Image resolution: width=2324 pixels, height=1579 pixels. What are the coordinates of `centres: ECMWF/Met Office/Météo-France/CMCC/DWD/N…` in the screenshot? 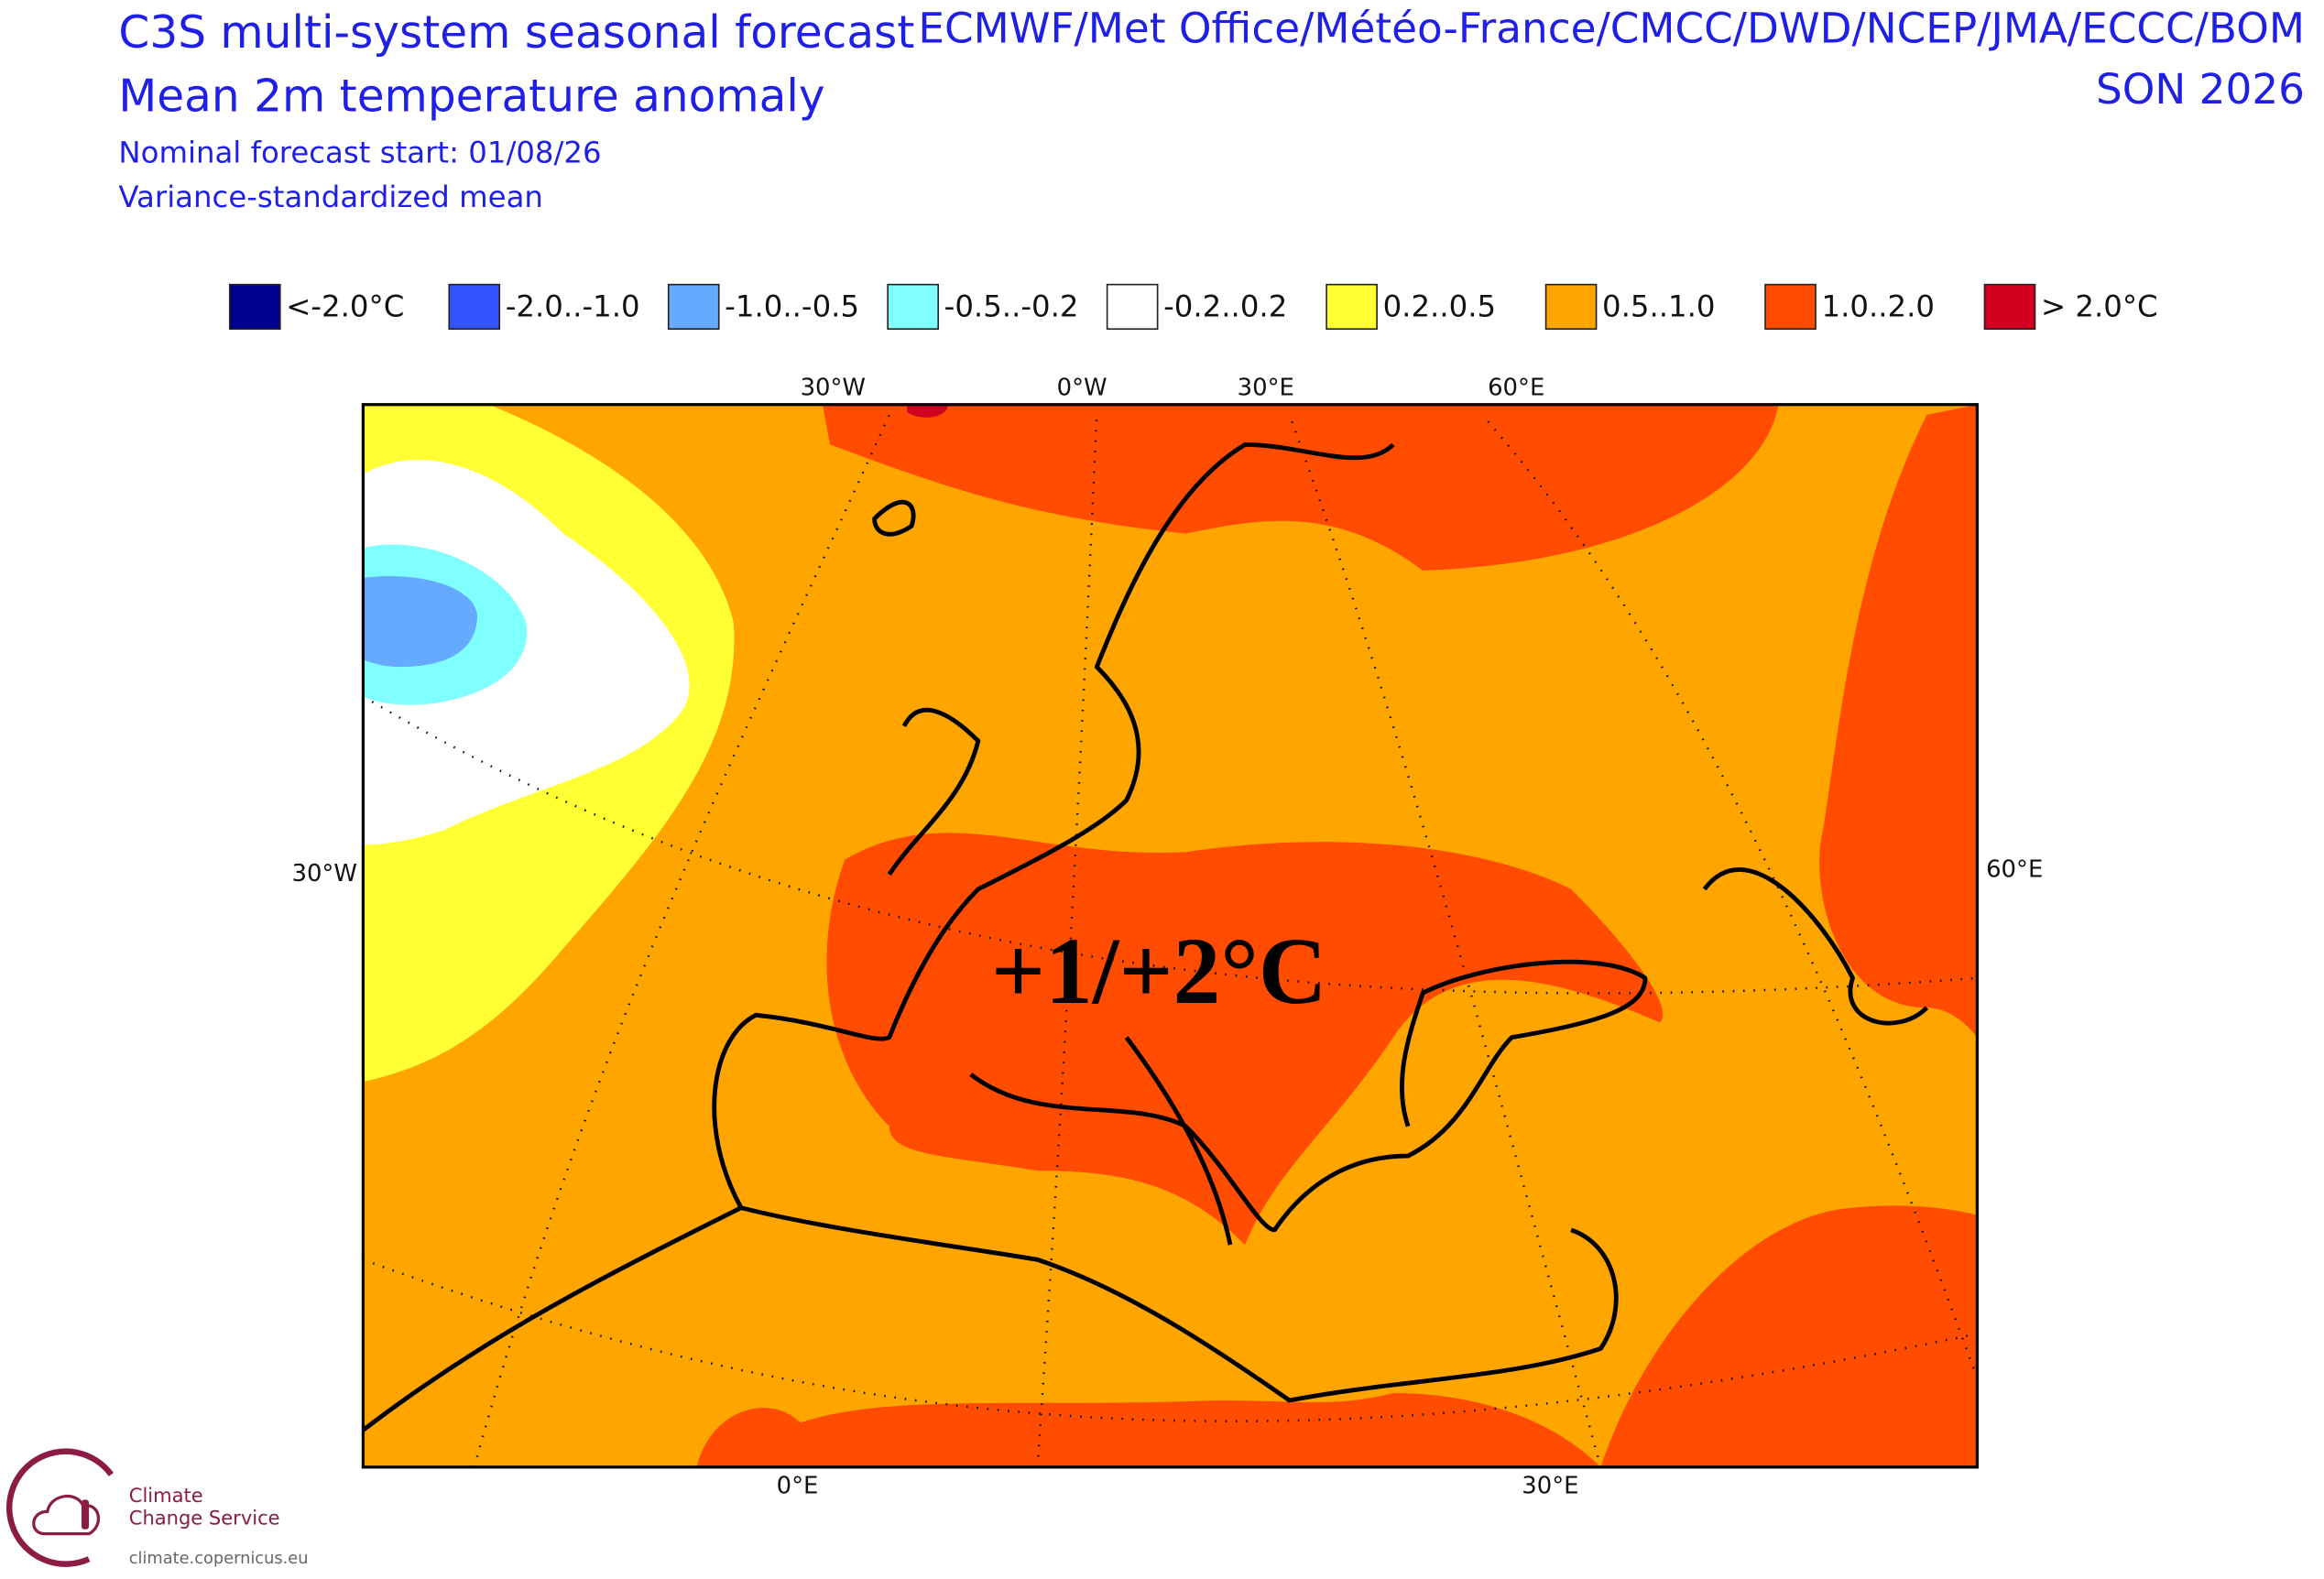 It's located at (1611, 28).